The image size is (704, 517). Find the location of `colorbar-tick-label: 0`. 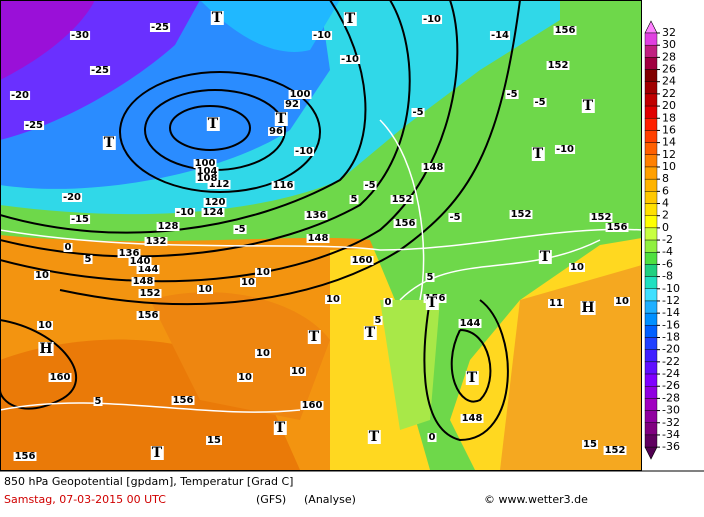

colorbar-tick-label: 0 is located at coordinates (665, 227).